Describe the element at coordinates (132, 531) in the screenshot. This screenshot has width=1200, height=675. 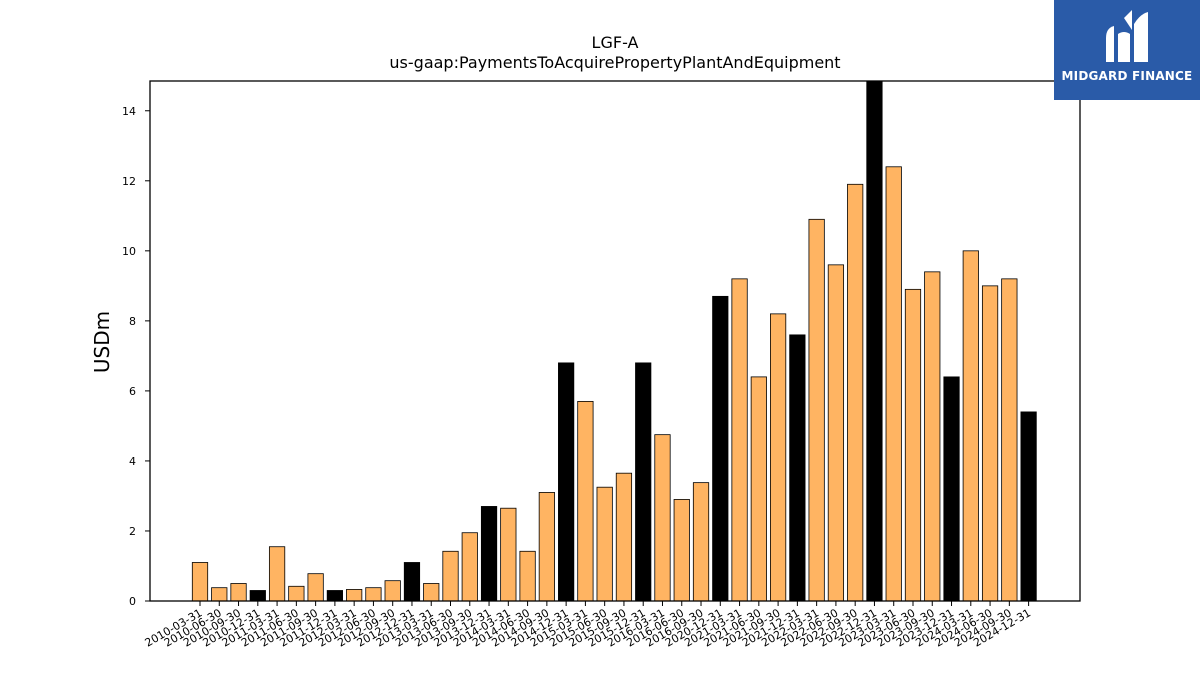
I see `y-tick-label: 2` at that location.